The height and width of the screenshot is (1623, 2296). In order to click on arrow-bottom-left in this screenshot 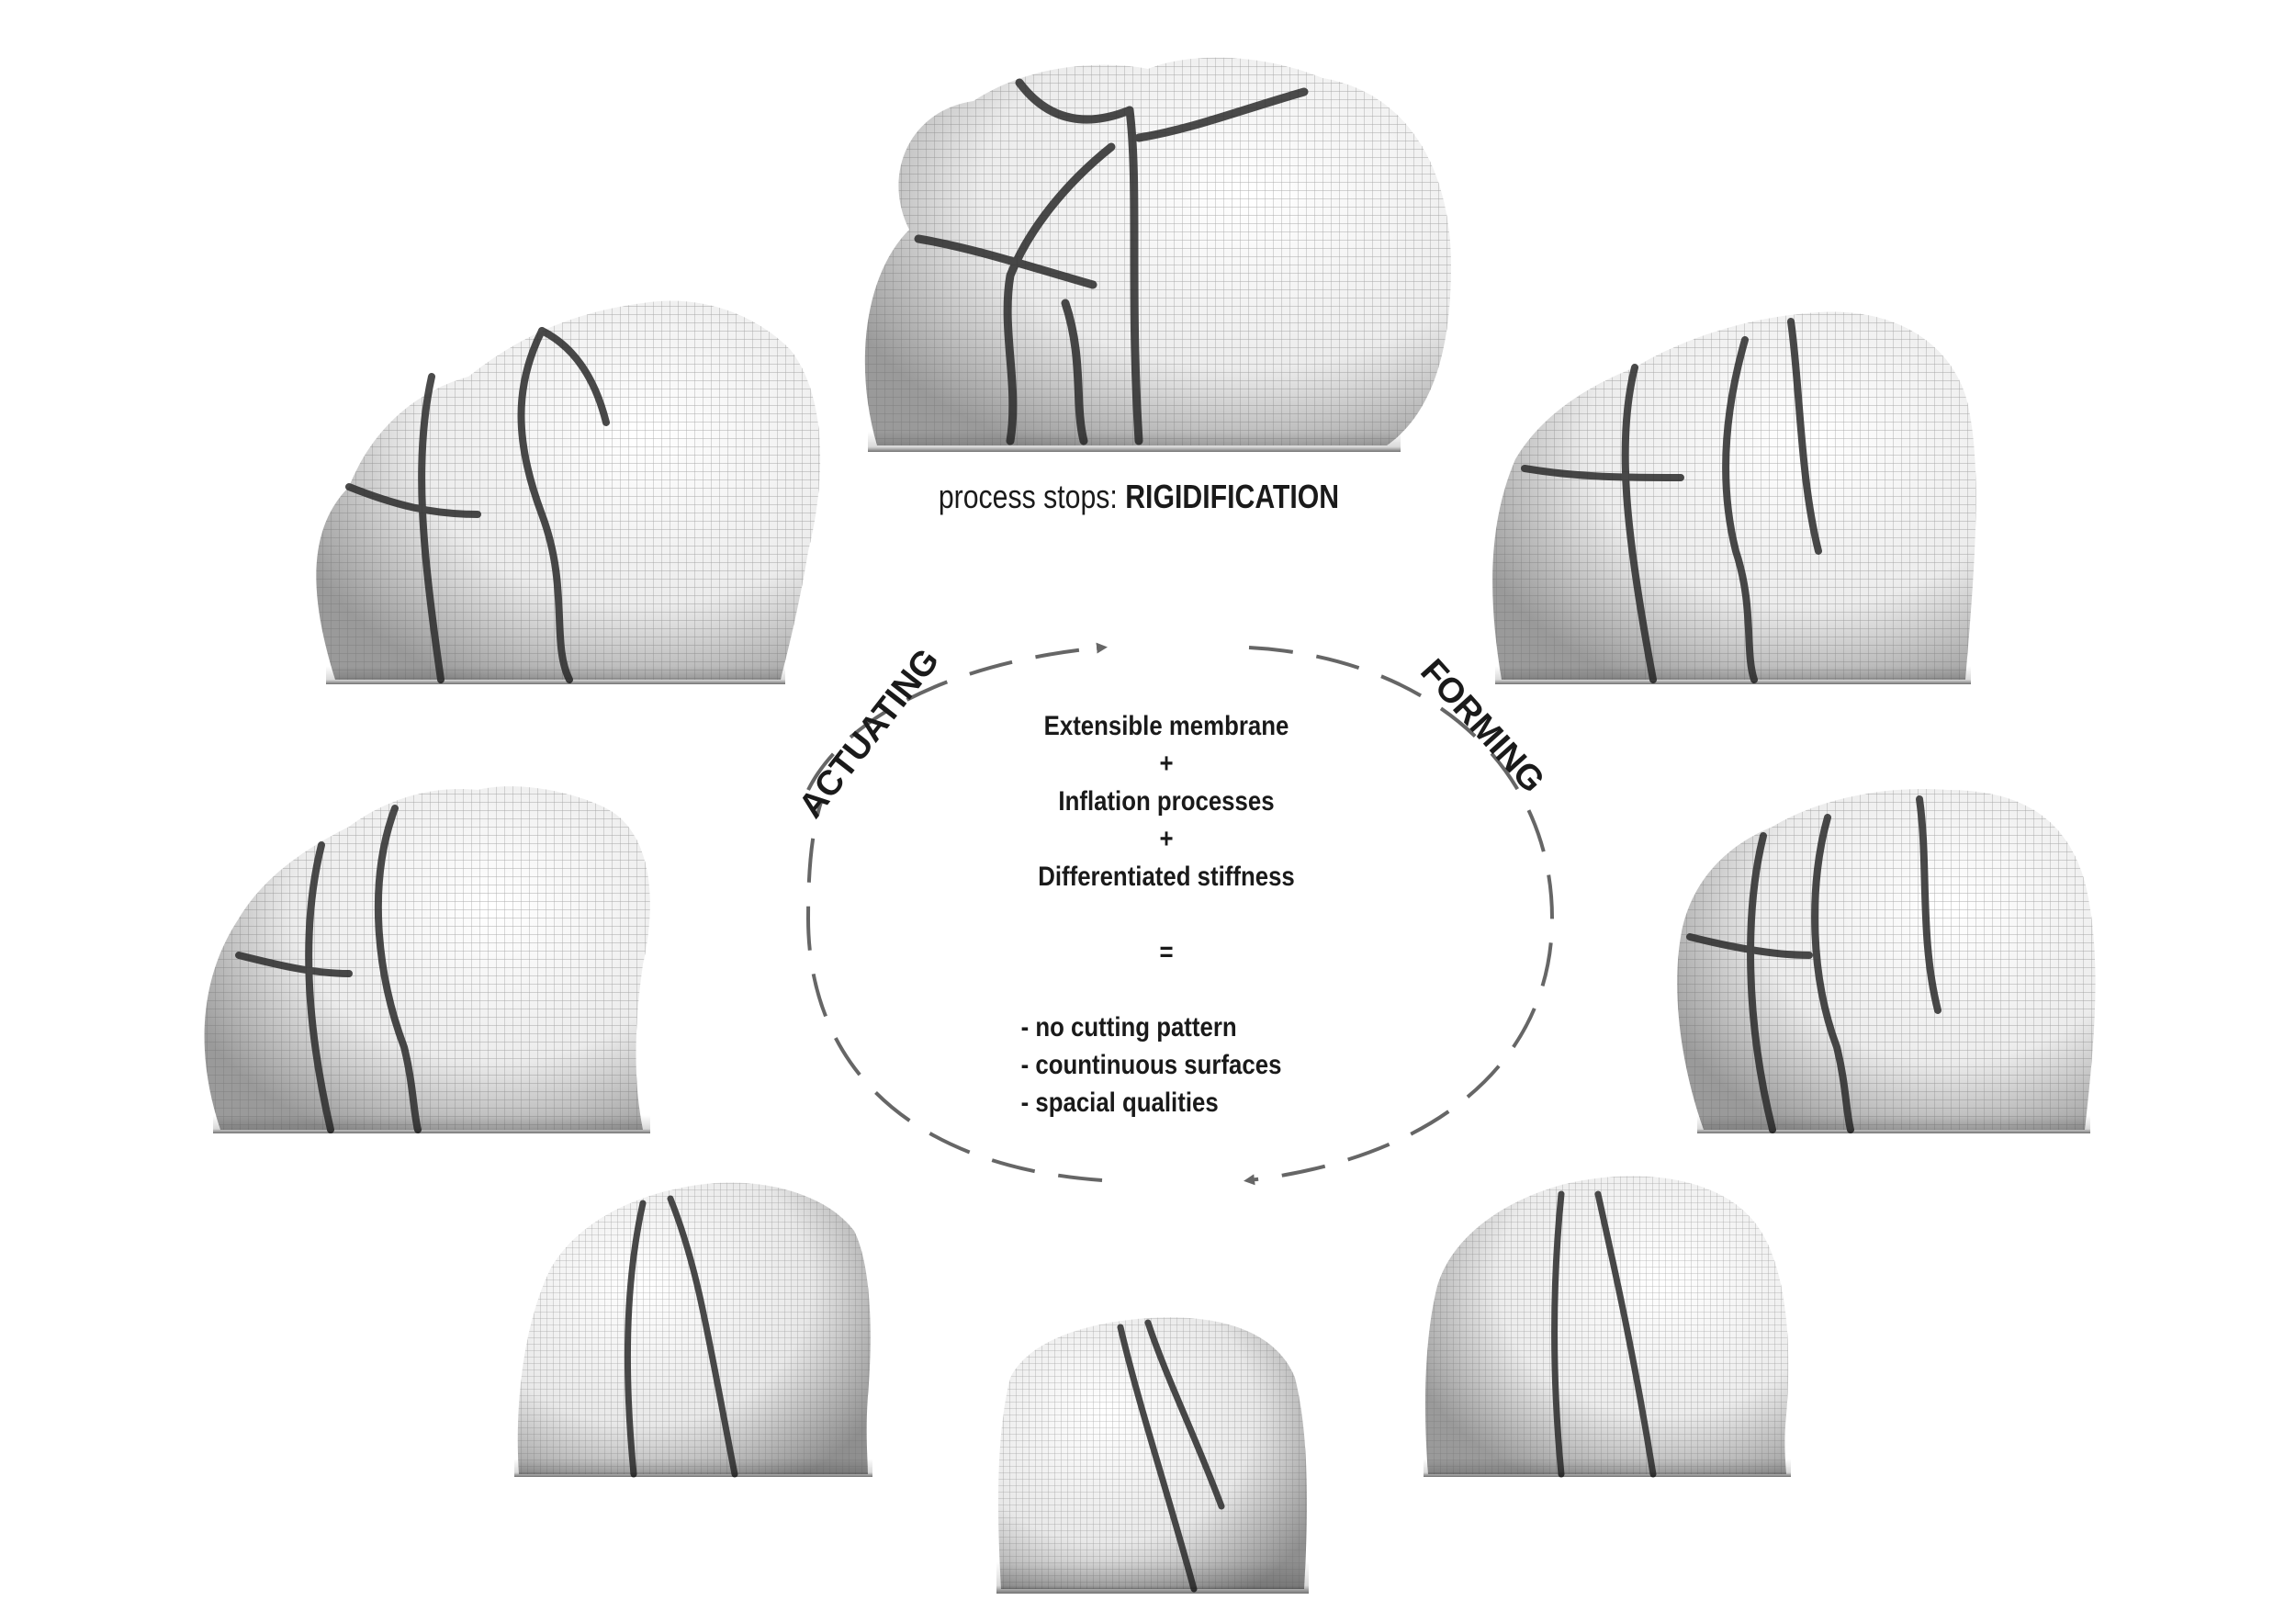, I will do `click(954, 990)`.